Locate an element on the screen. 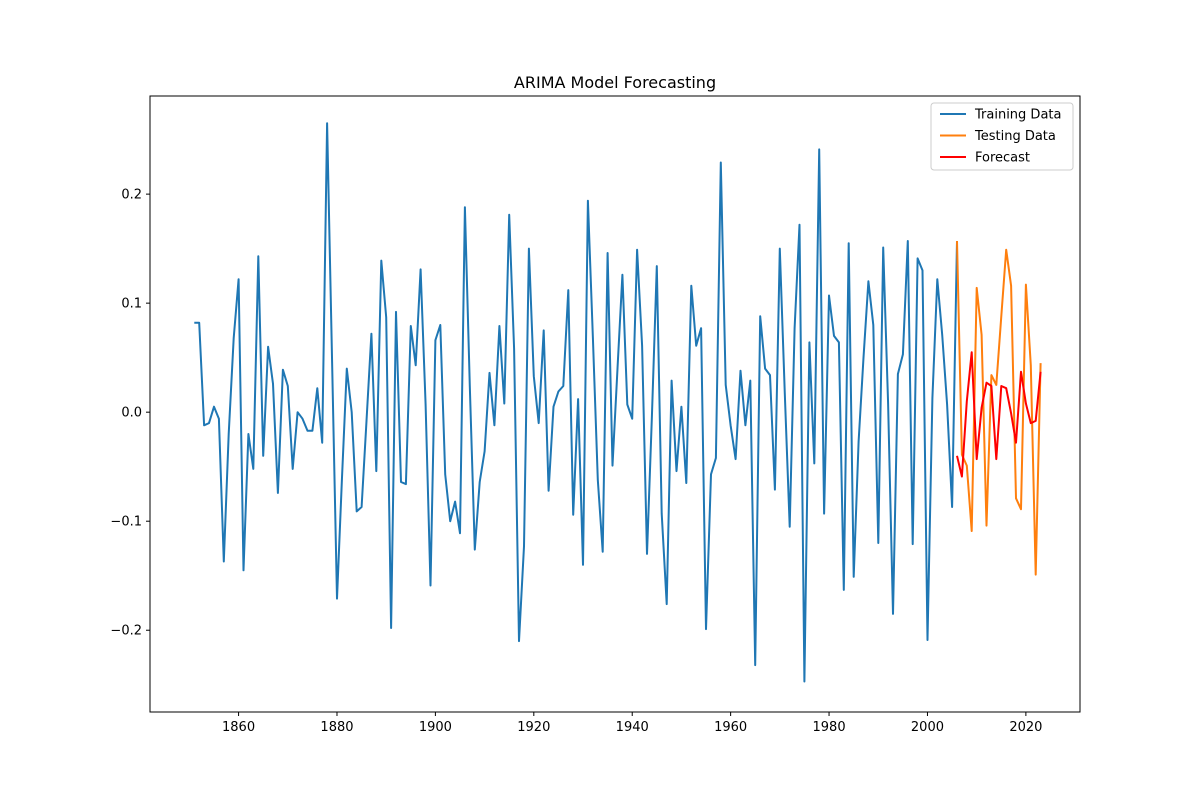  x-tick-label: 1960 is located at coordinates (730, 727).